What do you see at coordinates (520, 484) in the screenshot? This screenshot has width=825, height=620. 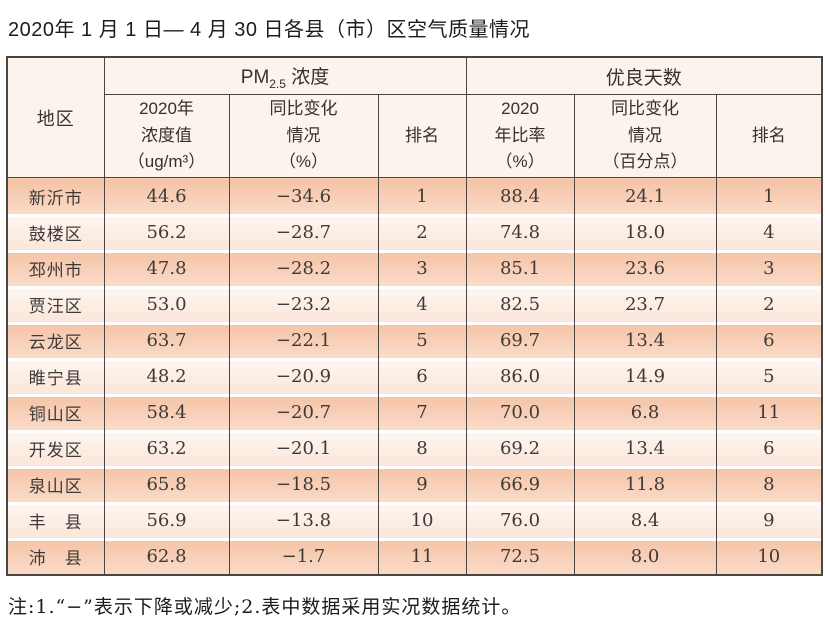 I see `cell-days-ratio: 66.9` at bounding box center [520, 484].